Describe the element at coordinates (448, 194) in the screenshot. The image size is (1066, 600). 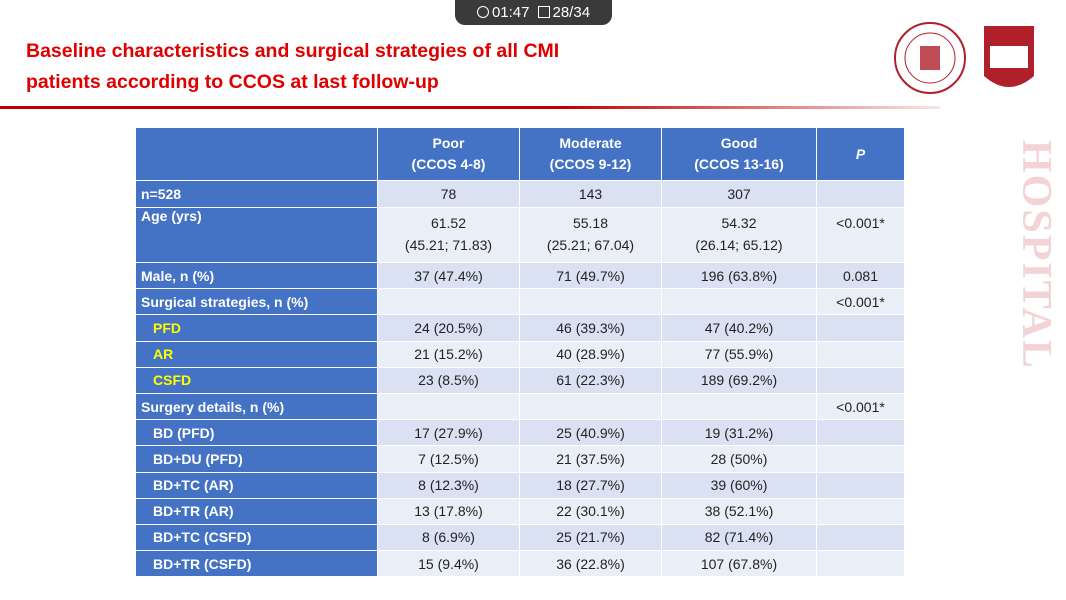
I see `table-cell: 78` at that location.